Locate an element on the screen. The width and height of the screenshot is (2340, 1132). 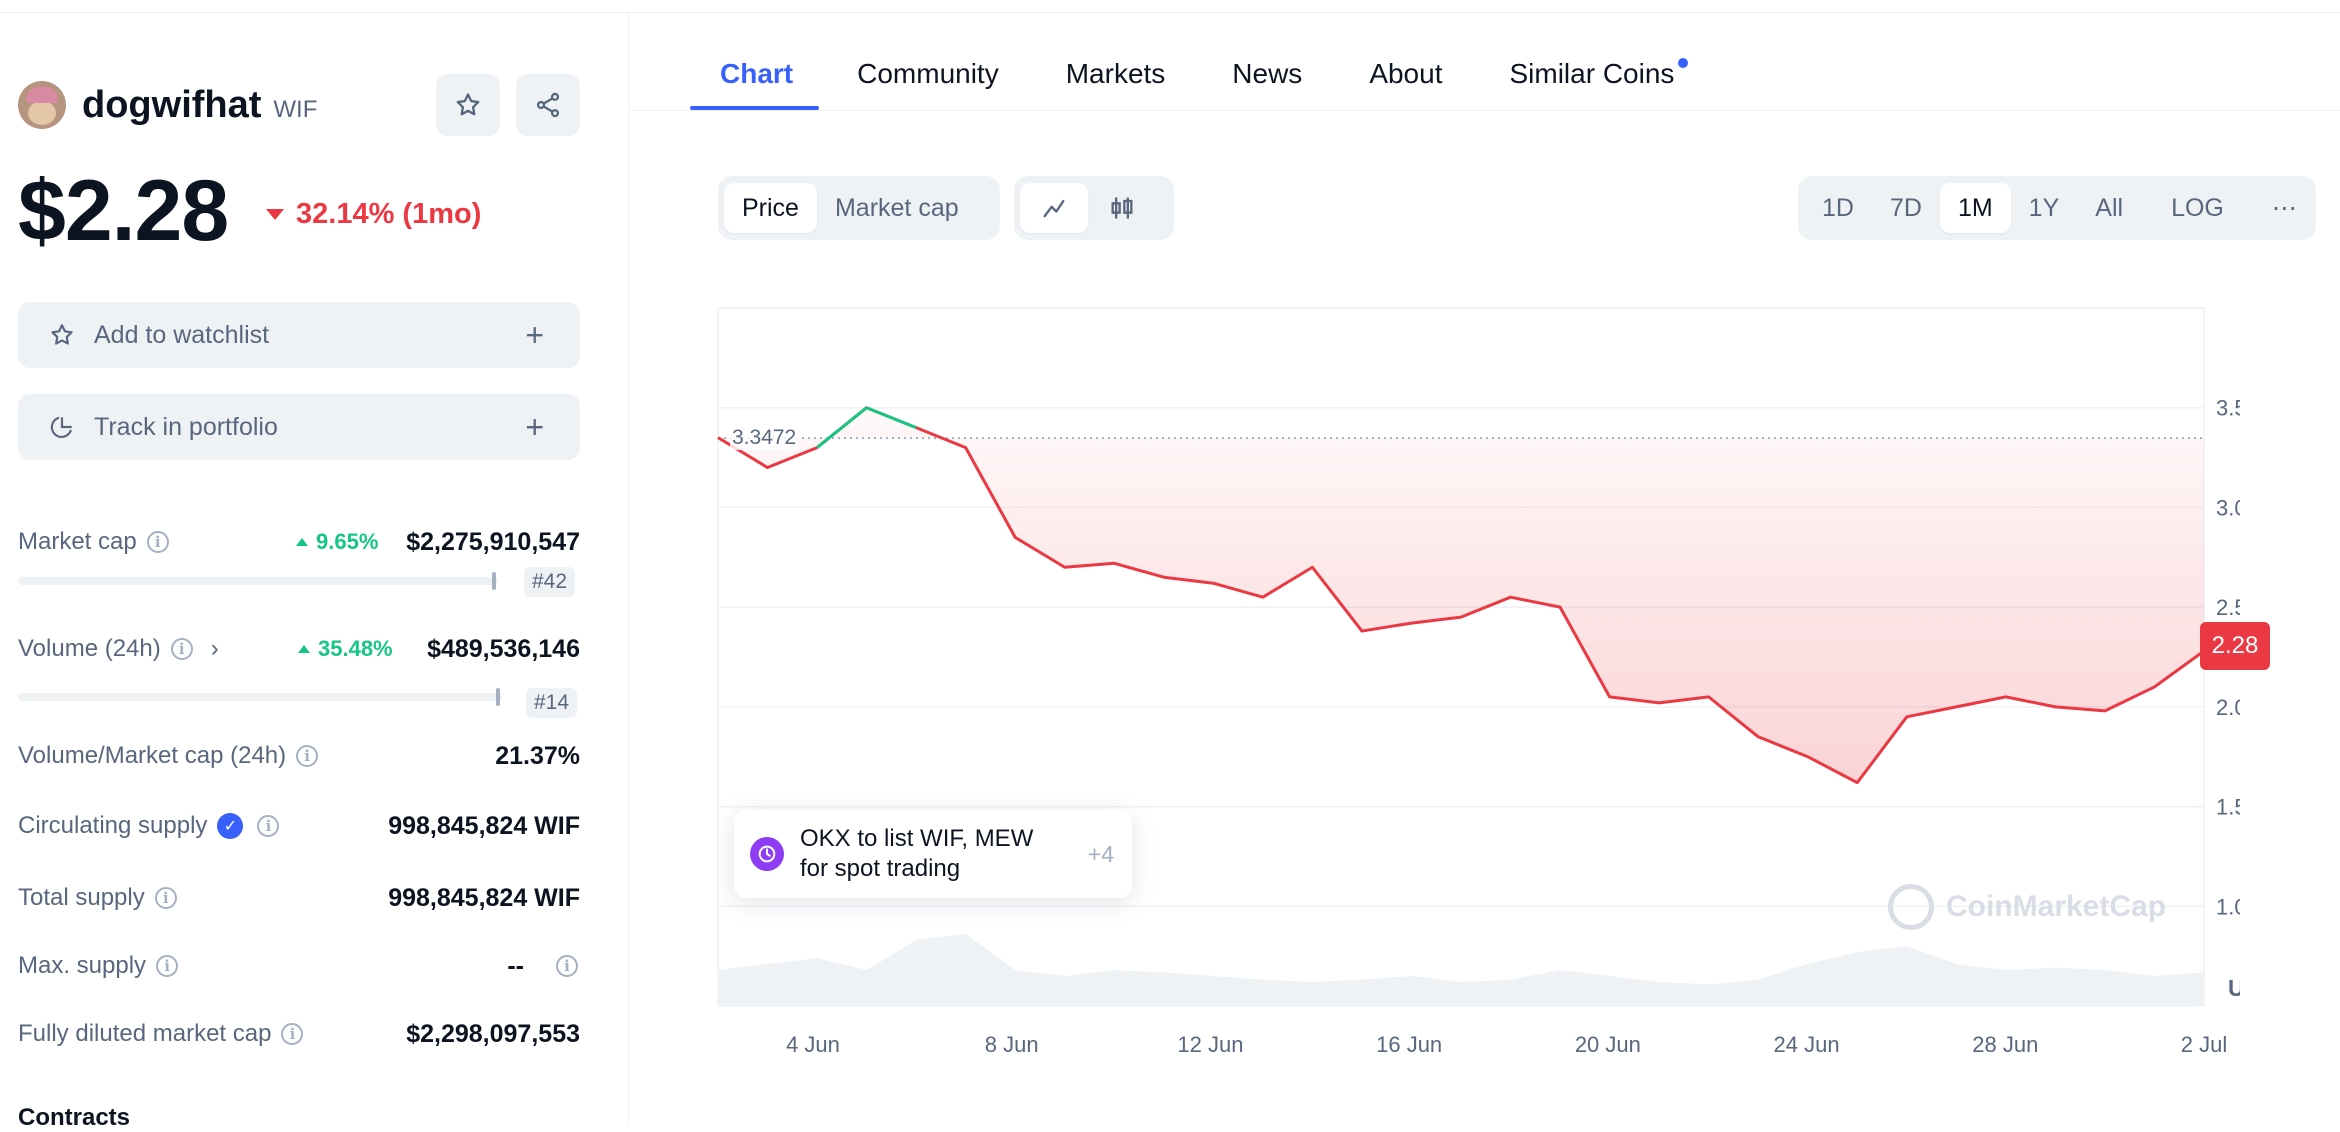
coin-price: $2.28 is located at coordinates (123, 211).